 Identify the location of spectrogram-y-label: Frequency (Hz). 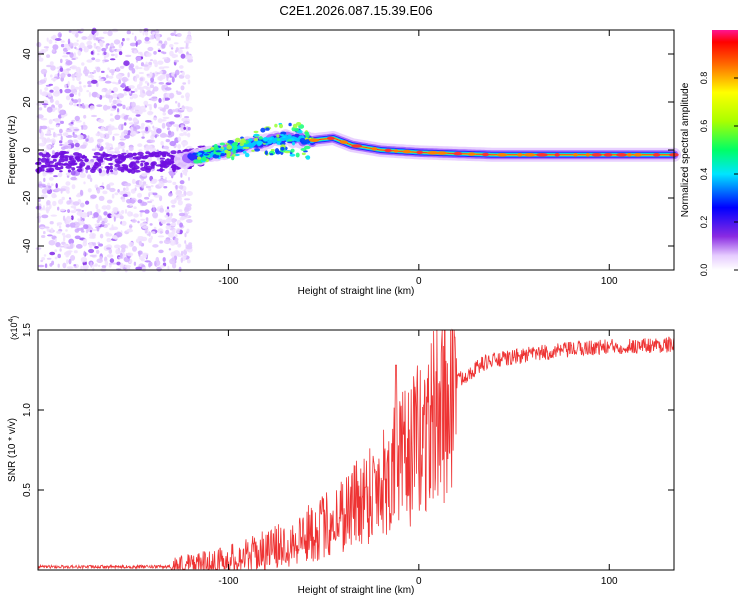
(12, 150).